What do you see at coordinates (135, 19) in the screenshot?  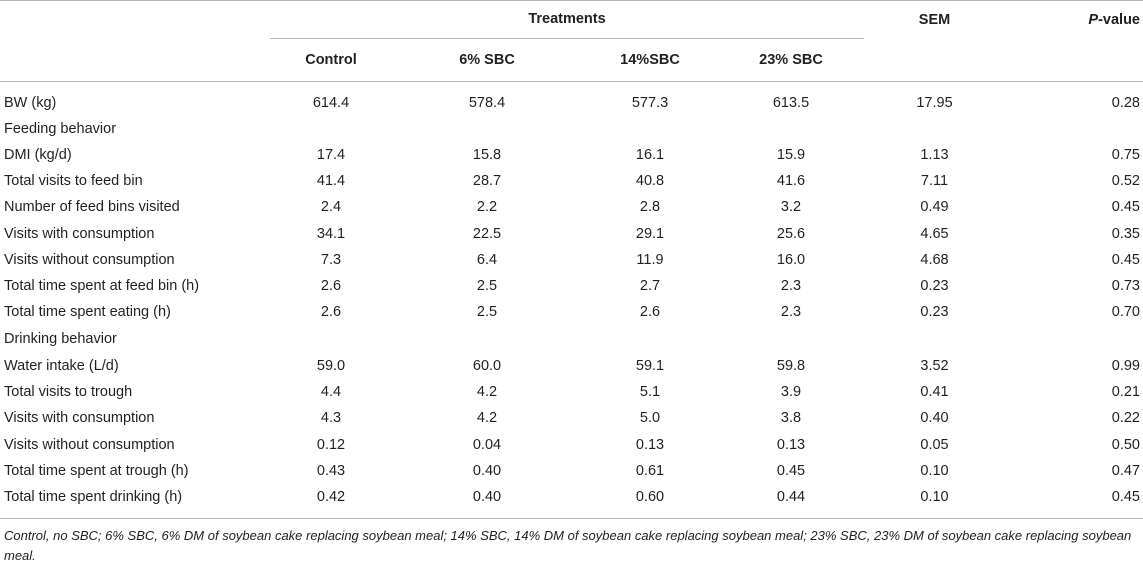 I see `header-empty-cell` at bounding box center [135, 19].